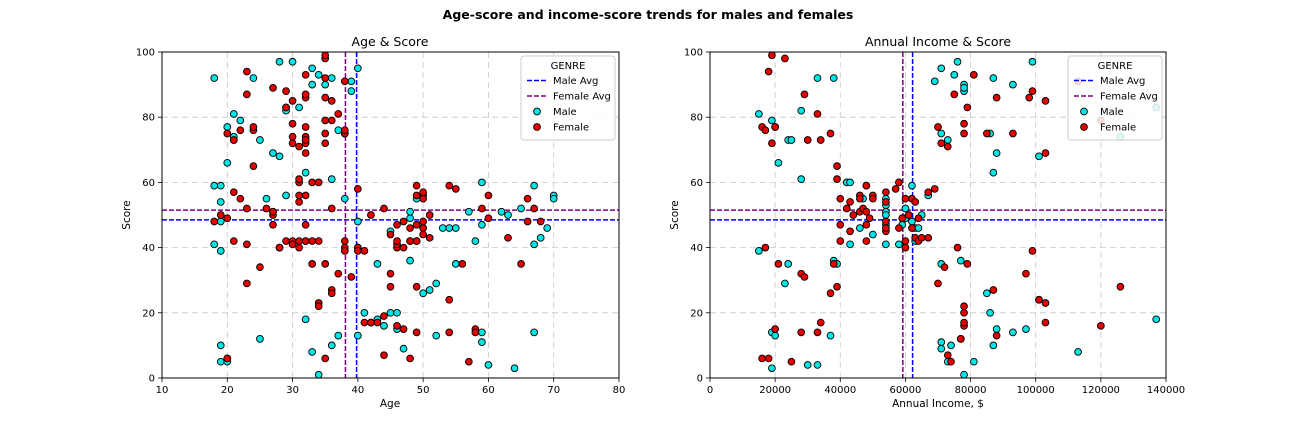 Image resolution: width=1296 pixels, height=432 pixels. I want to click on legend-entry: Female, so click(571, 128).